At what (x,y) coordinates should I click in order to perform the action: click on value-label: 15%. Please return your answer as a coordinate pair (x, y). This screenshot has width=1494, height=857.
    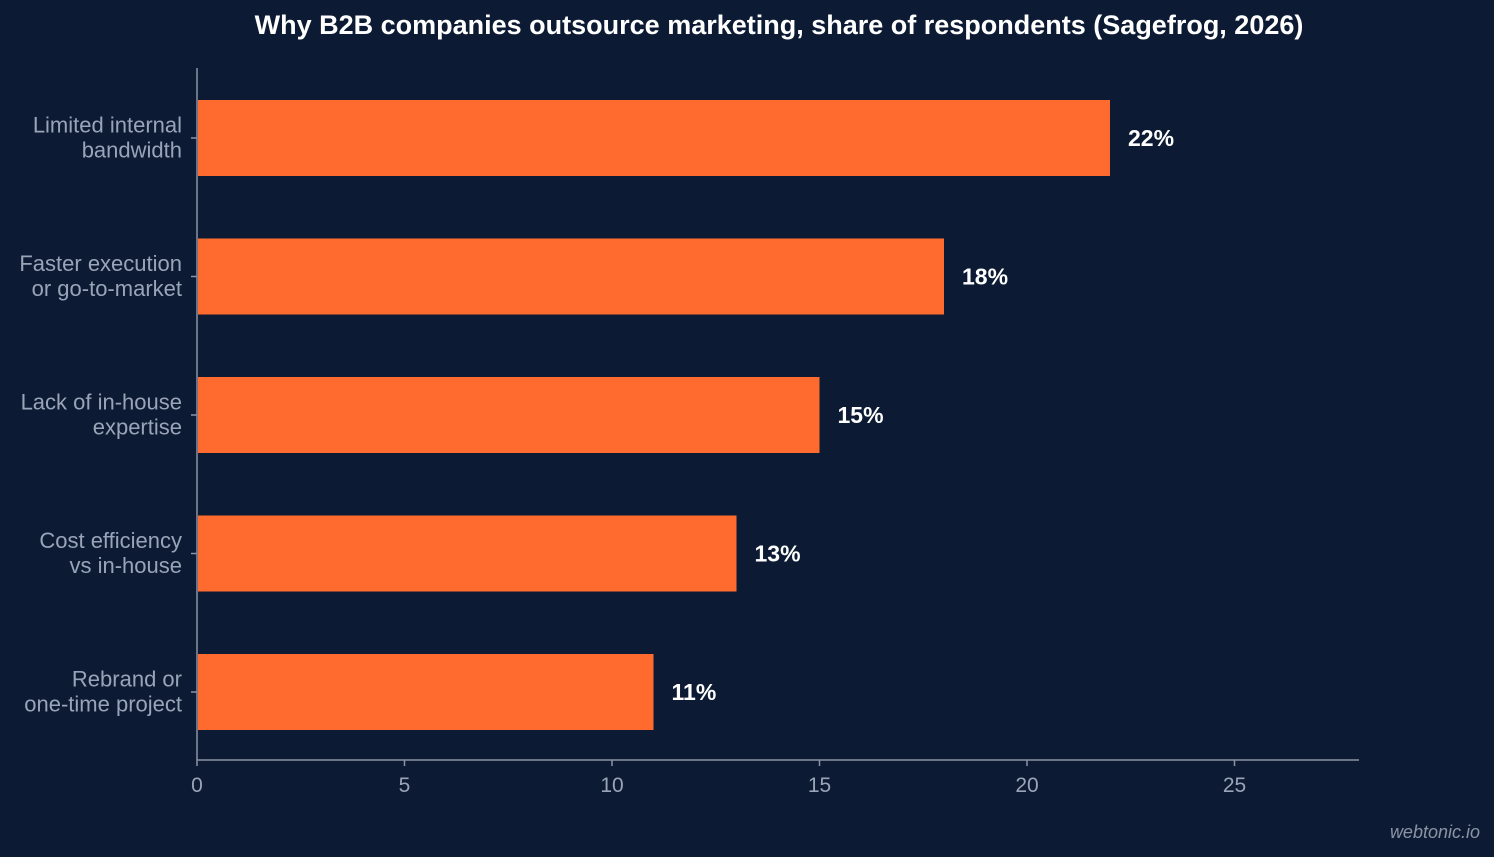
    Looking at the image, I should click on (861, 415).